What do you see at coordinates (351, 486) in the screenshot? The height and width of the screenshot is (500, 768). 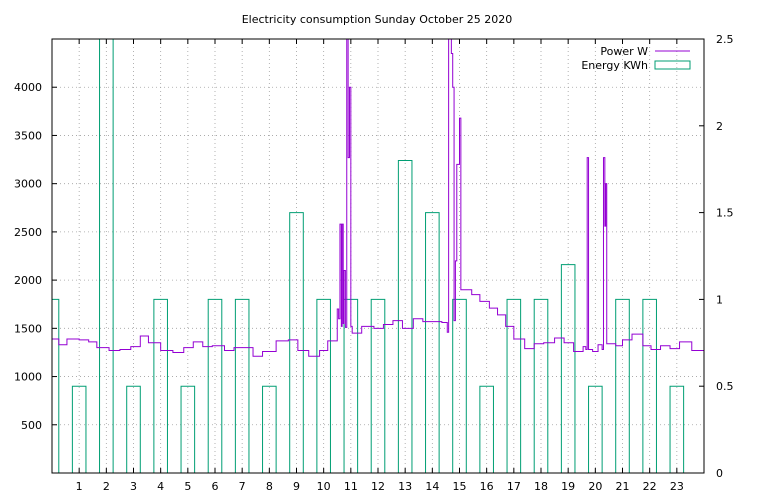 I see `x-tick-label: 11` at bounding box center [351, 486].